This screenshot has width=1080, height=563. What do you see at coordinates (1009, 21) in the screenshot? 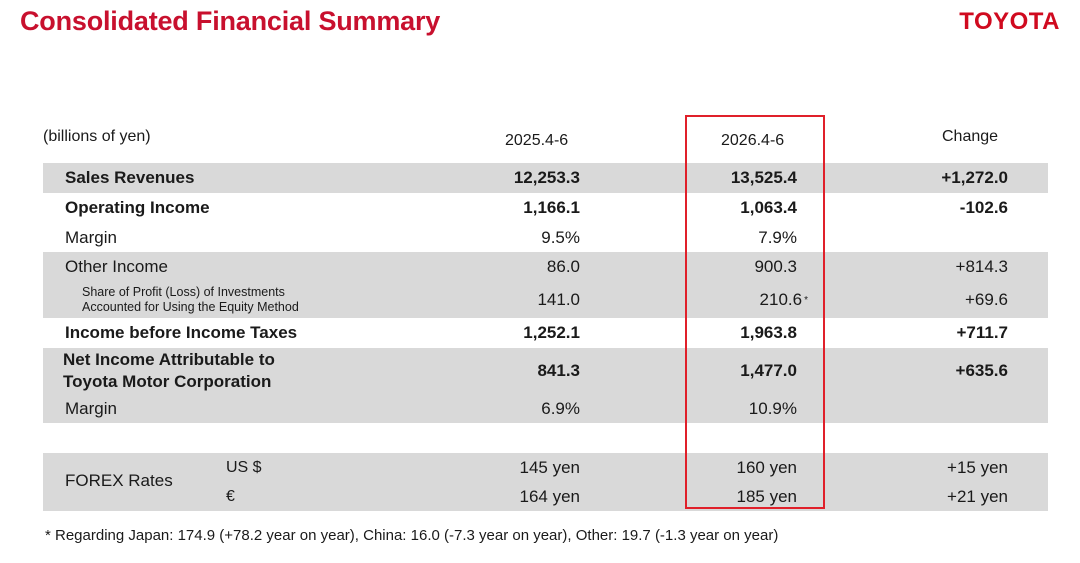
I see `toyota-logo: TOYOTA` at bounding box center [1009, 21].